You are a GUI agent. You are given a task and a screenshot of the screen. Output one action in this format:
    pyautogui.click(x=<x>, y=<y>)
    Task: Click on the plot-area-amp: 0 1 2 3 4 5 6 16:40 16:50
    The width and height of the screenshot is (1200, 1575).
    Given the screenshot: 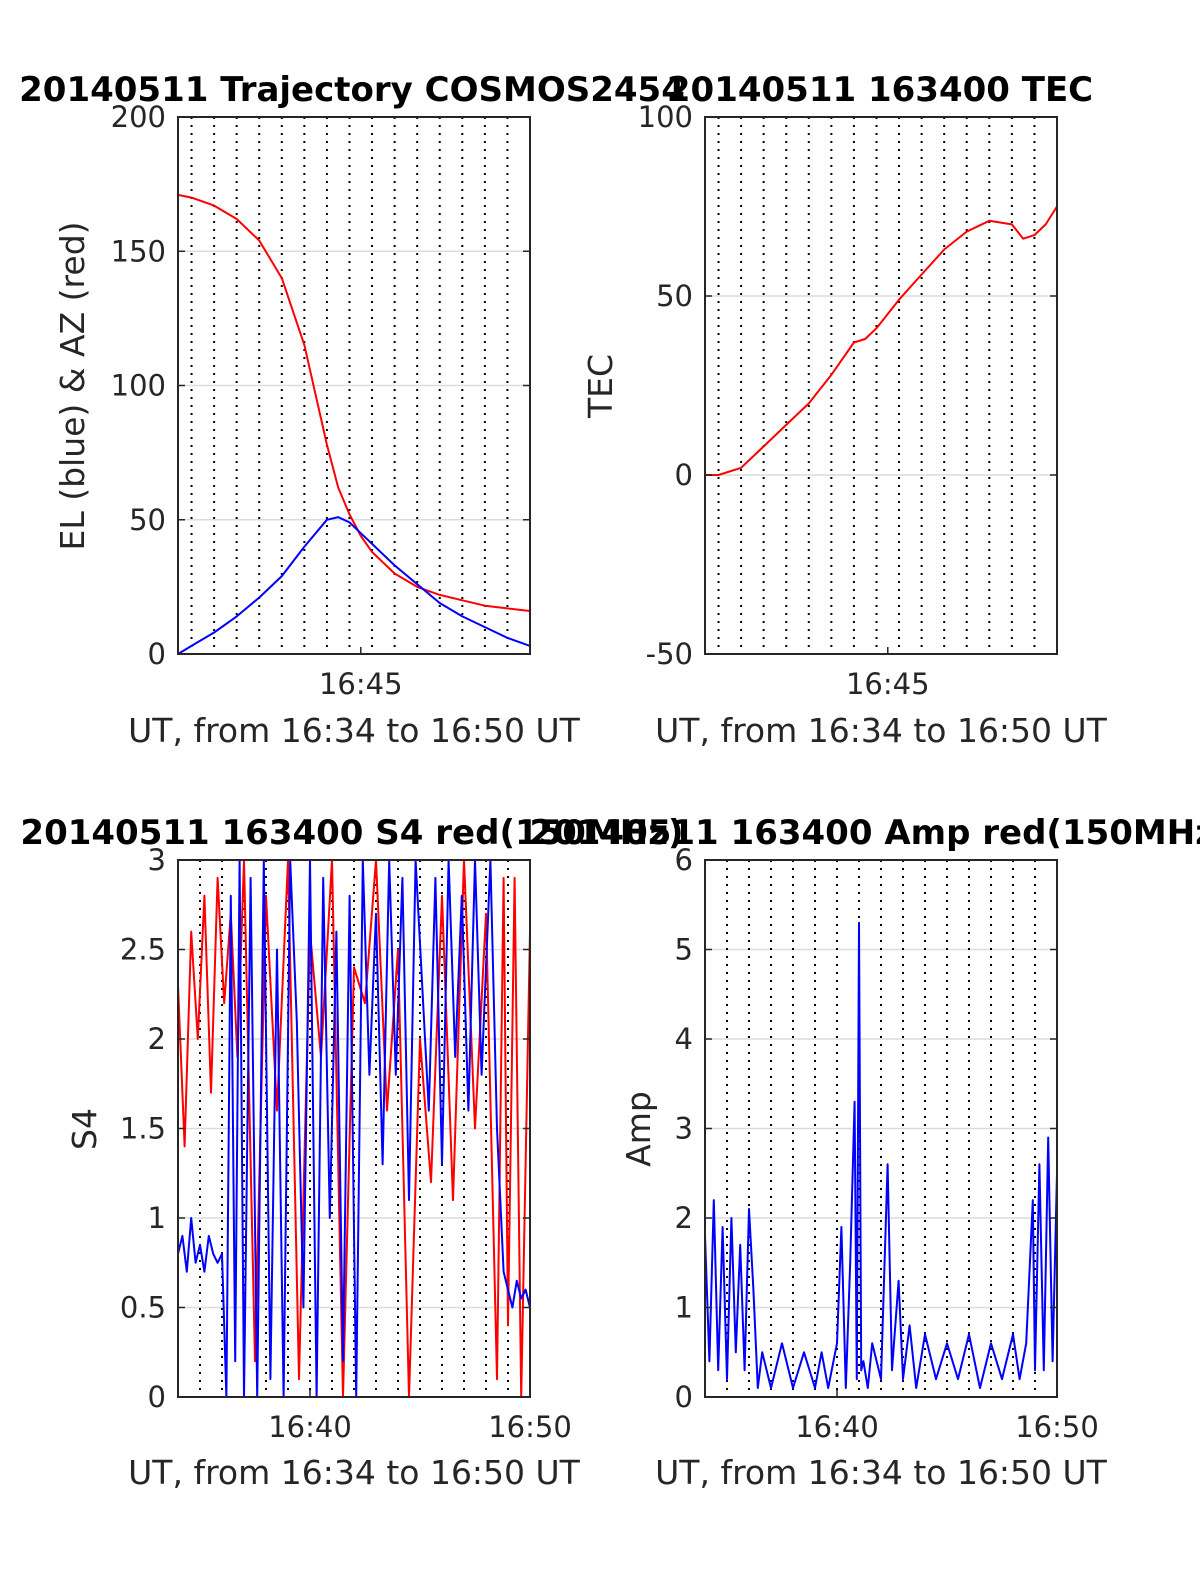 What is the action you would take?
    pyautogui.click(x=887, y=1143)
    